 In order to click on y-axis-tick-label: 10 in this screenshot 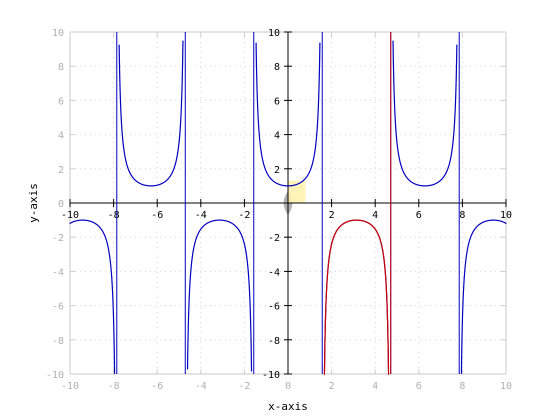, I will do `click(274, 33)`.